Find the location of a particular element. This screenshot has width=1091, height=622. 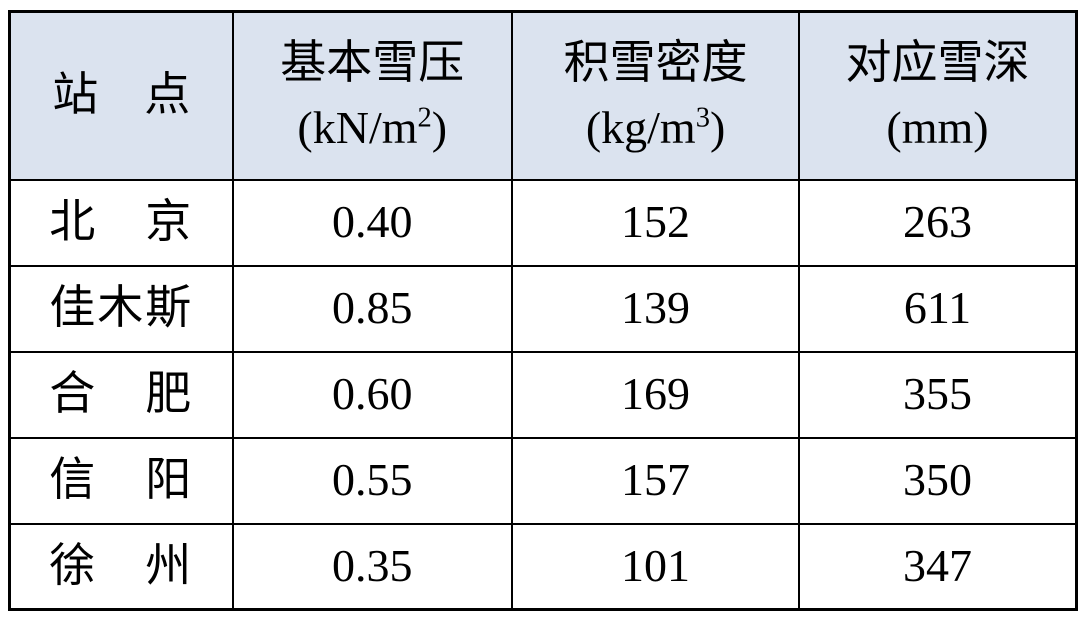

header-snow-pressure: 基本雪压 (kN/m2) is located at coordinates (372, 95).